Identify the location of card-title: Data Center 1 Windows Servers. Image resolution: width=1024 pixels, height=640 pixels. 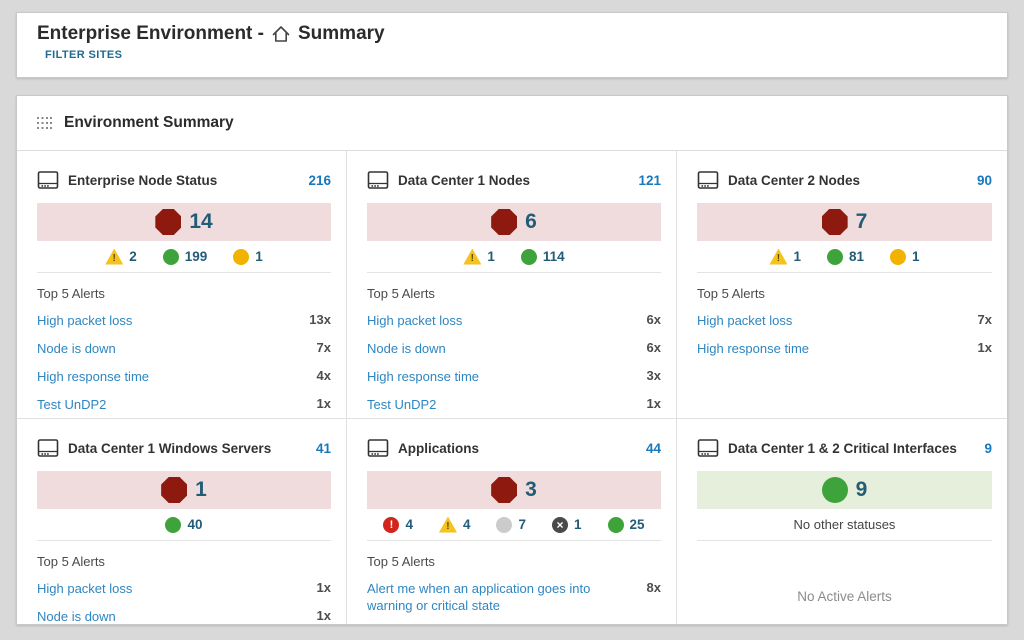
(170, 448).